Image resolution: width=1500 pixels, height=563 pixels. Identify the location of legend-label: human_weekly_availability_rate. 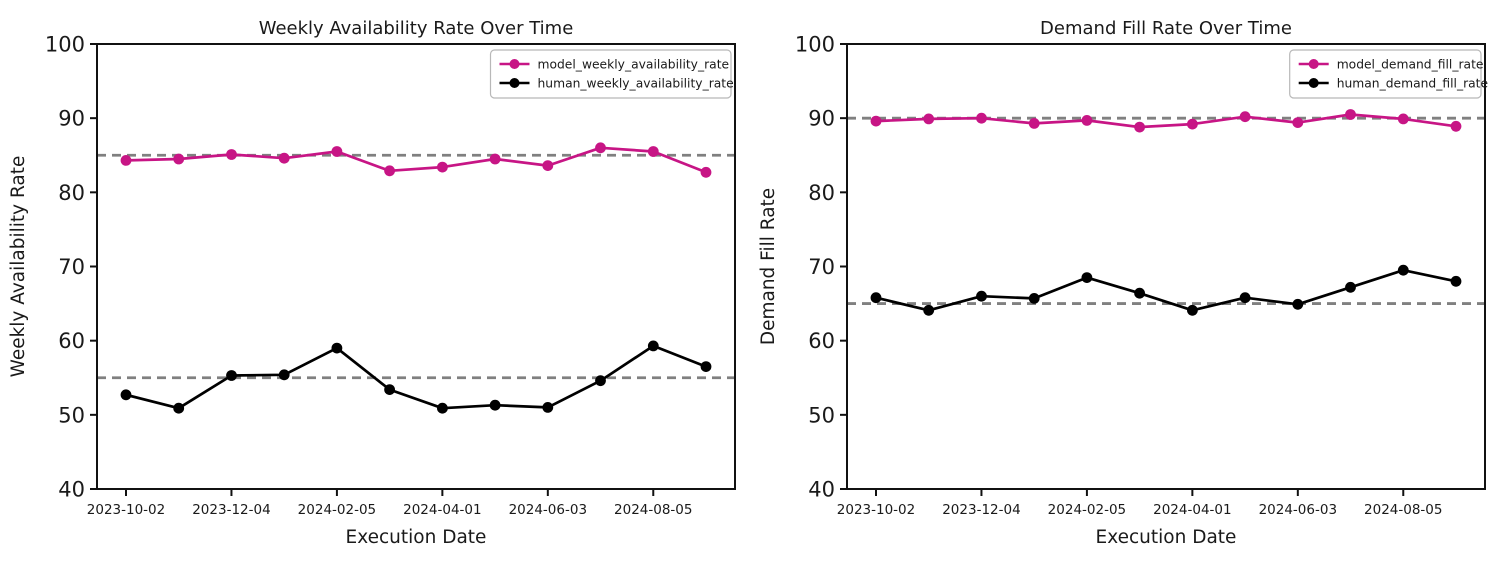
(636, 84).